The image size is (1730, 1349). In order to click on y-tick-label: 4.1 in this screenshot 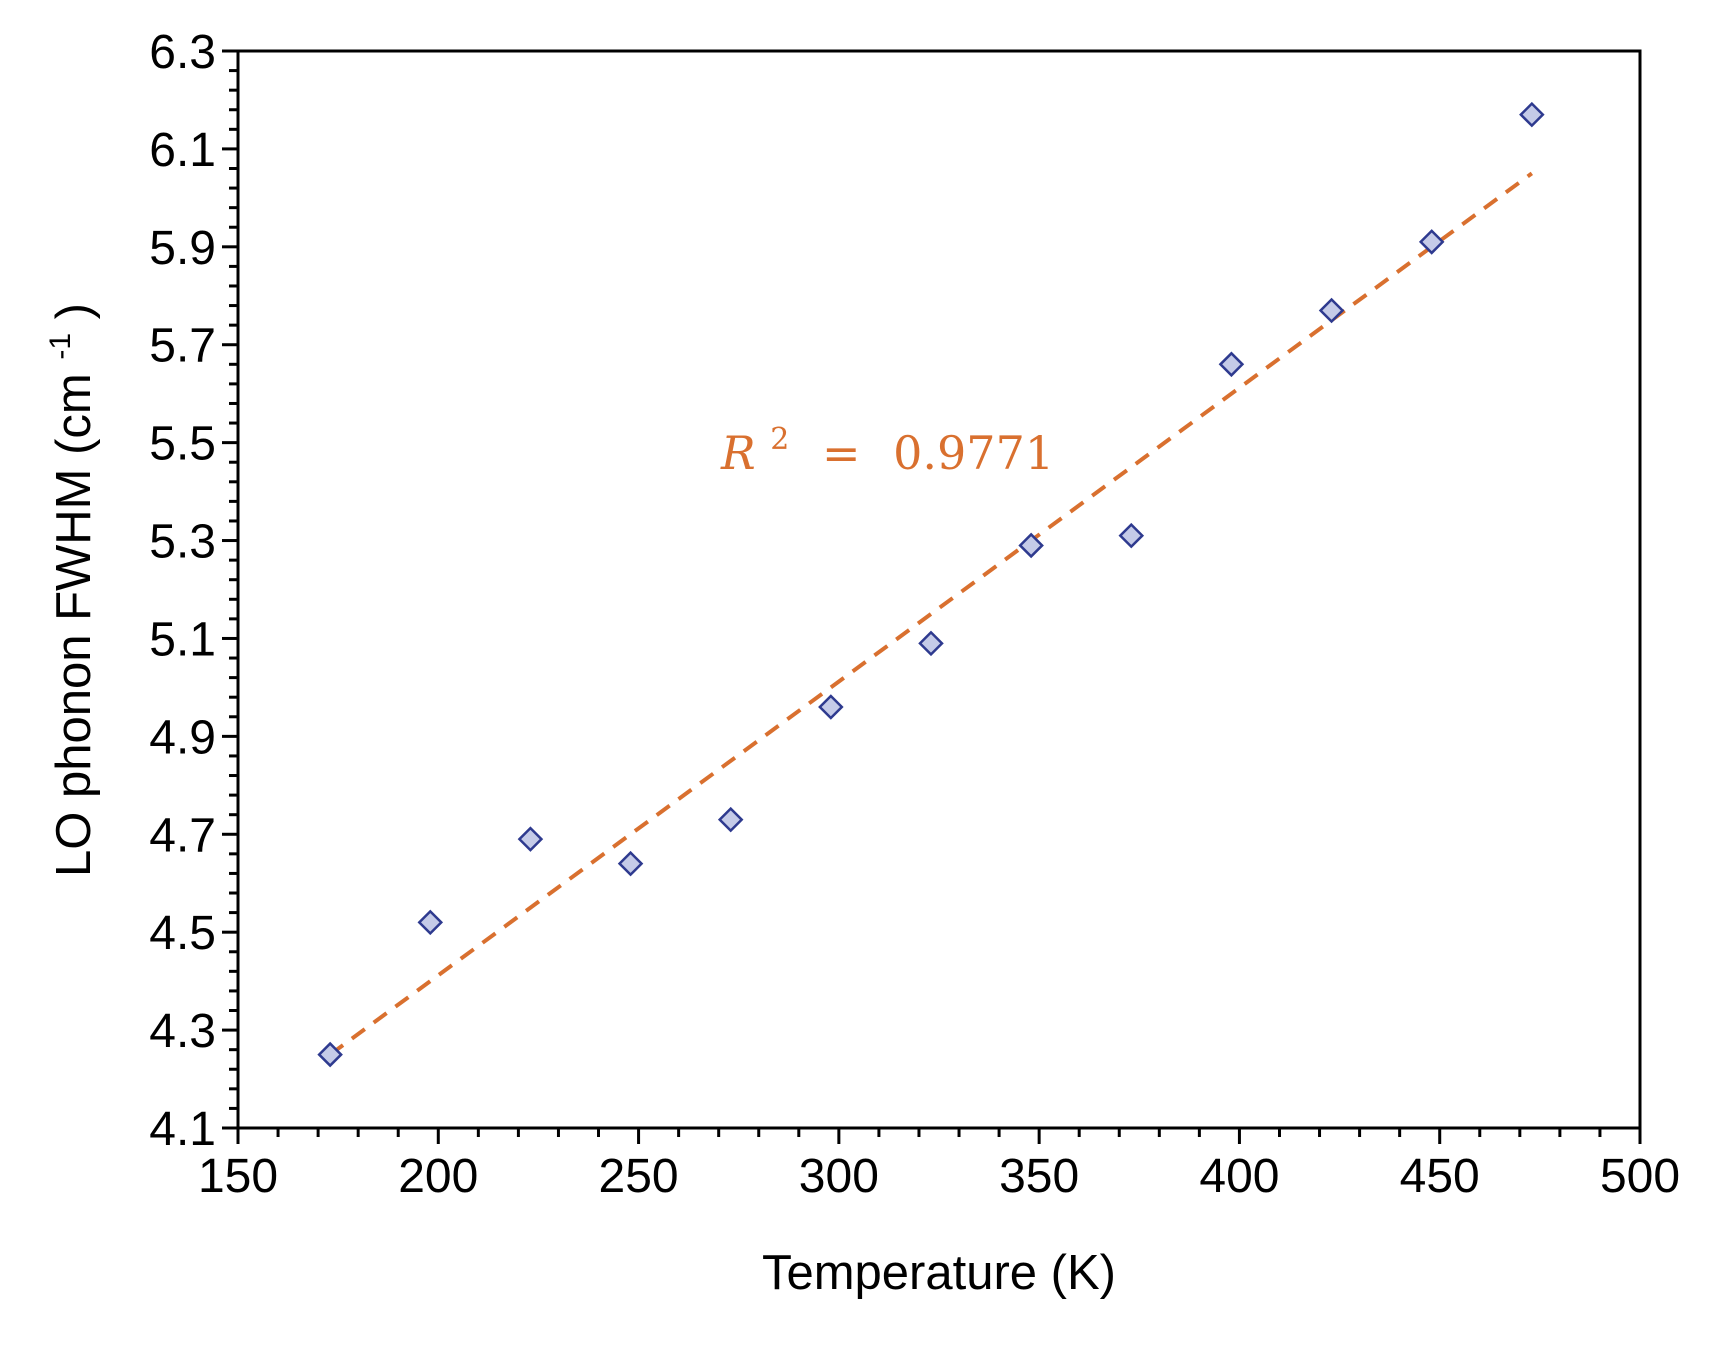, I will do `click(182, 1129)`.